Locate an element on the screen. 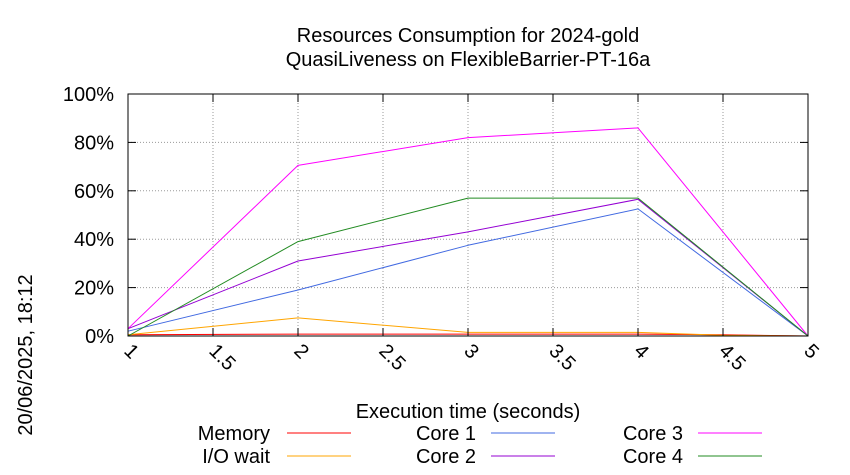 The height and width of the screenshot is (475, 850). y-tick-label: 60% is located at coordinates (94, 192).